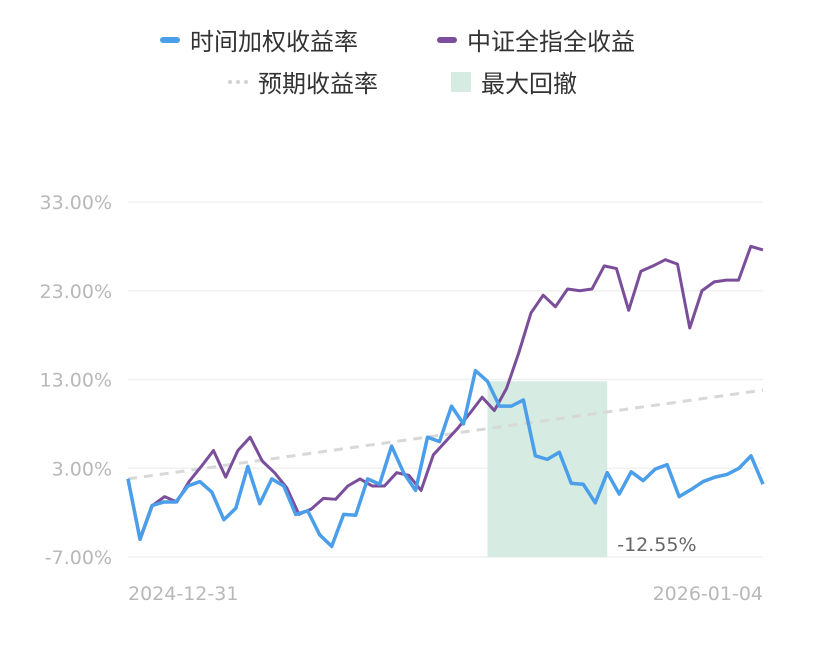 Image resolution: width=837 pixels, height=652 pixels. What do you see at coordinates (76, 203) in the screenshot?
I see `y-tick-label: 33.00%` at bounding box center [76, 203].